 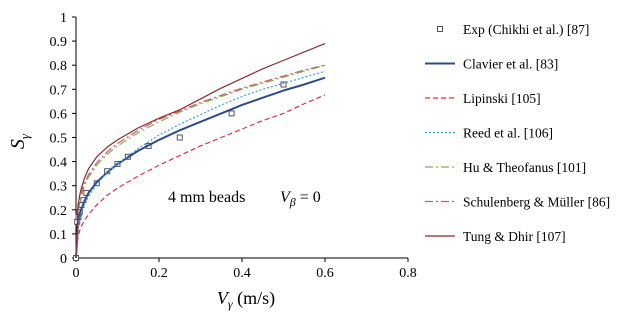 What do you see at coordinates (292, 202) in the screenshot?
I see `annotation-vbeta-subscript: β` at bounding box center [292, 202].